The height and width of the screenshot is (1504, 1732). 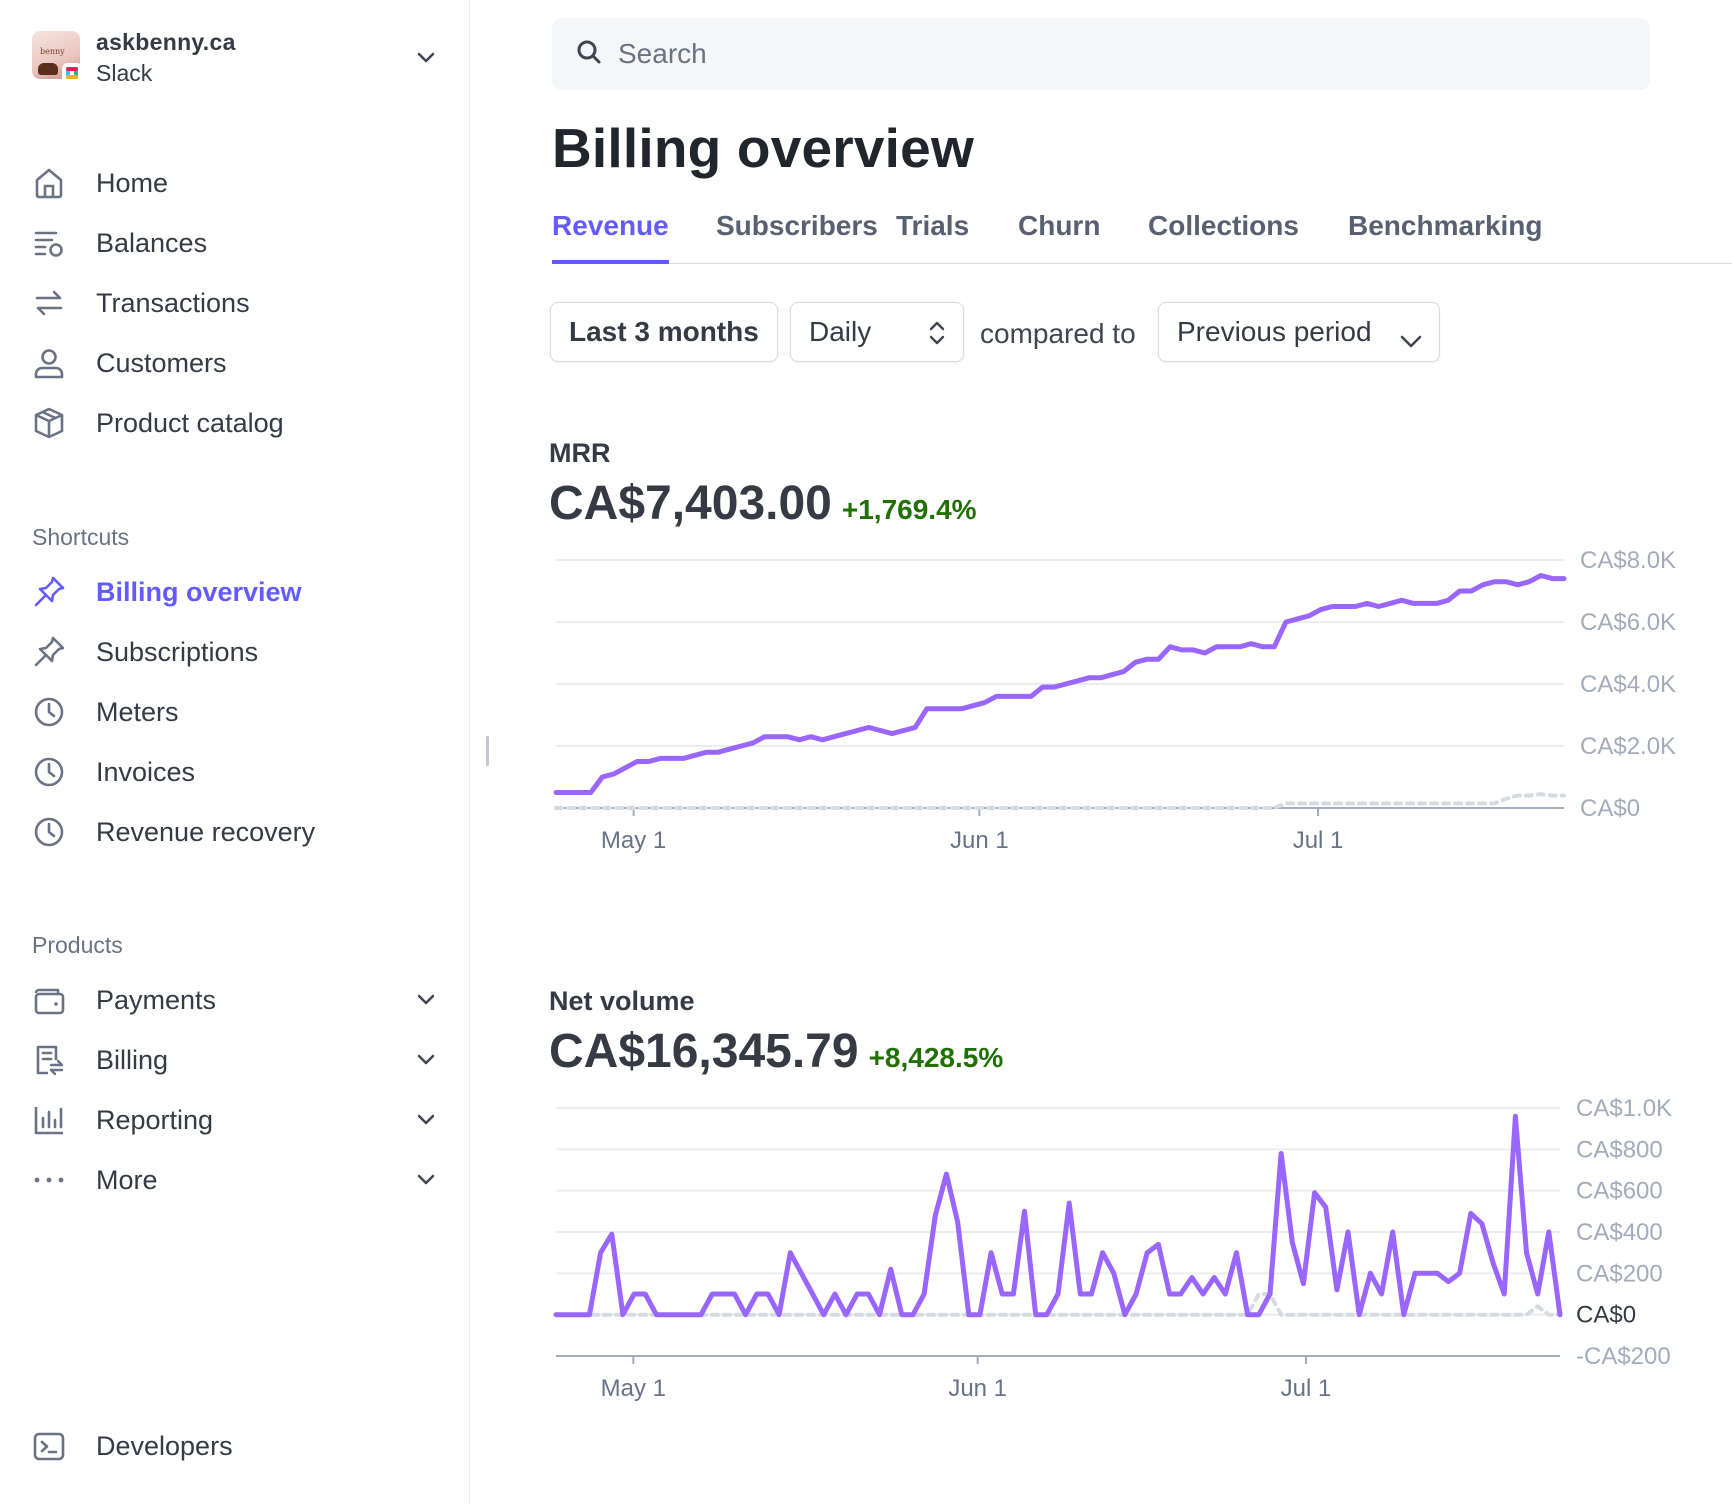 What do you see at coordinates (124, 73) in the screenshot?
I see `account-sub: Slack` at bounding box center [124, 73].